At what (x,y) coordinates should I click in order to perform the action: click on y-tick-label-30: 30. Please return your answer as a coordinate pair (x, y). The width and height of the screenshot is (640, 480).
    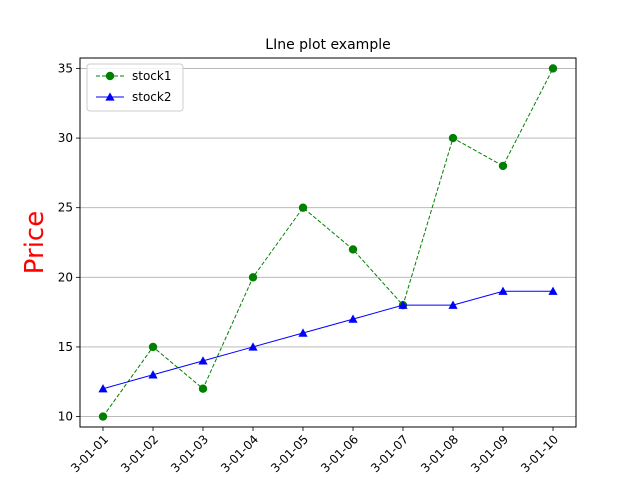
    Looking at the image, I should click on (65, 138).